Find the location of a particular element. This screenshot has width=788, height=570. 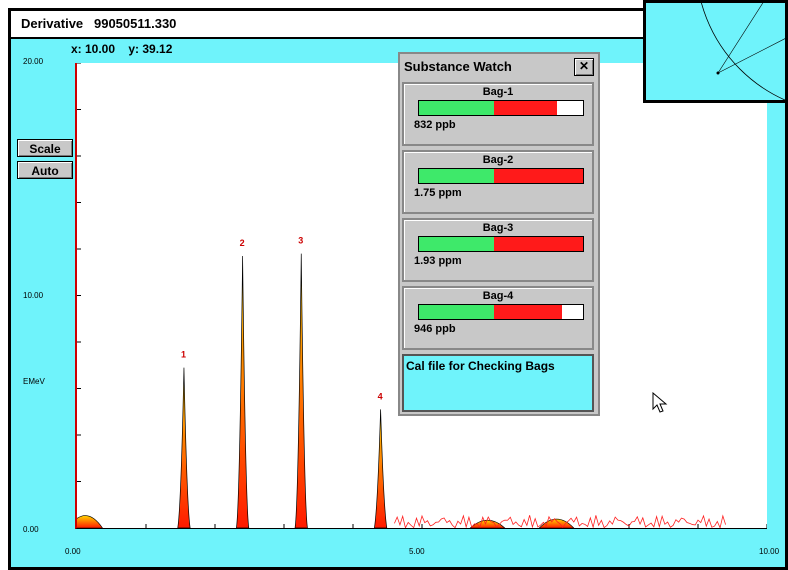

bag-name: Bag-1 is located at coordinates (498, 92).